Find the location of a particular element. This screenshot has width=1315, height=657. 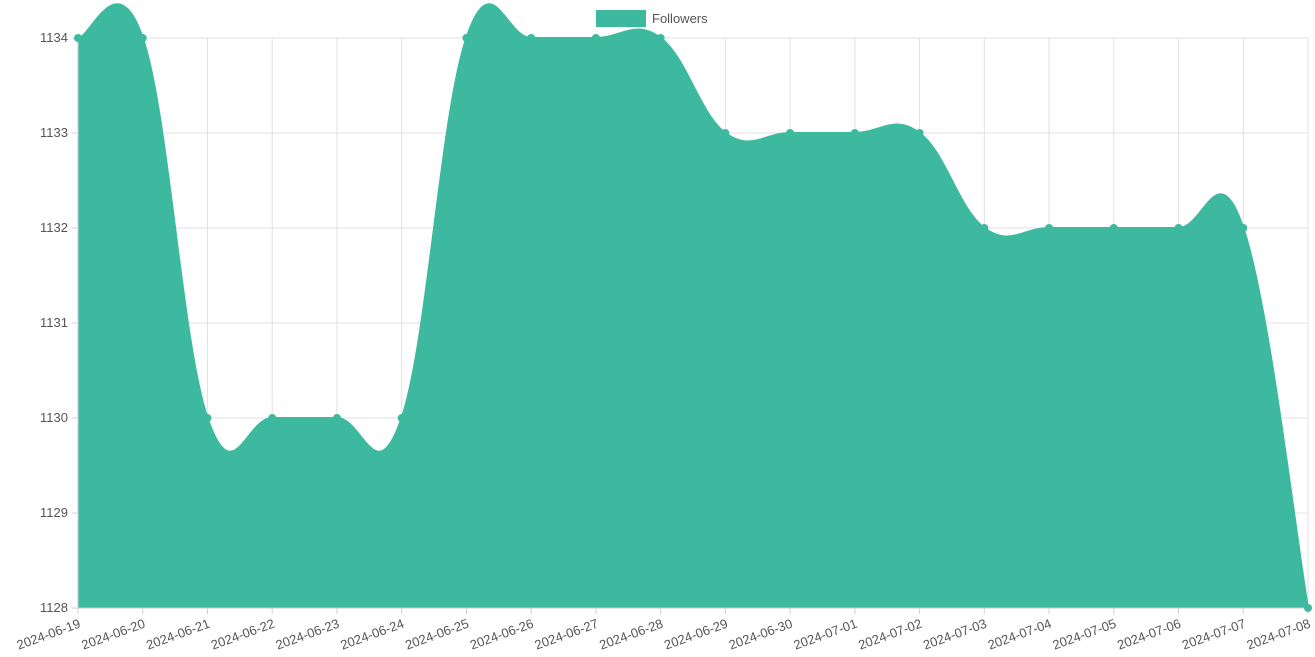

x-tick-label: 2024-07-05 is located at coordinates (1084, 634).